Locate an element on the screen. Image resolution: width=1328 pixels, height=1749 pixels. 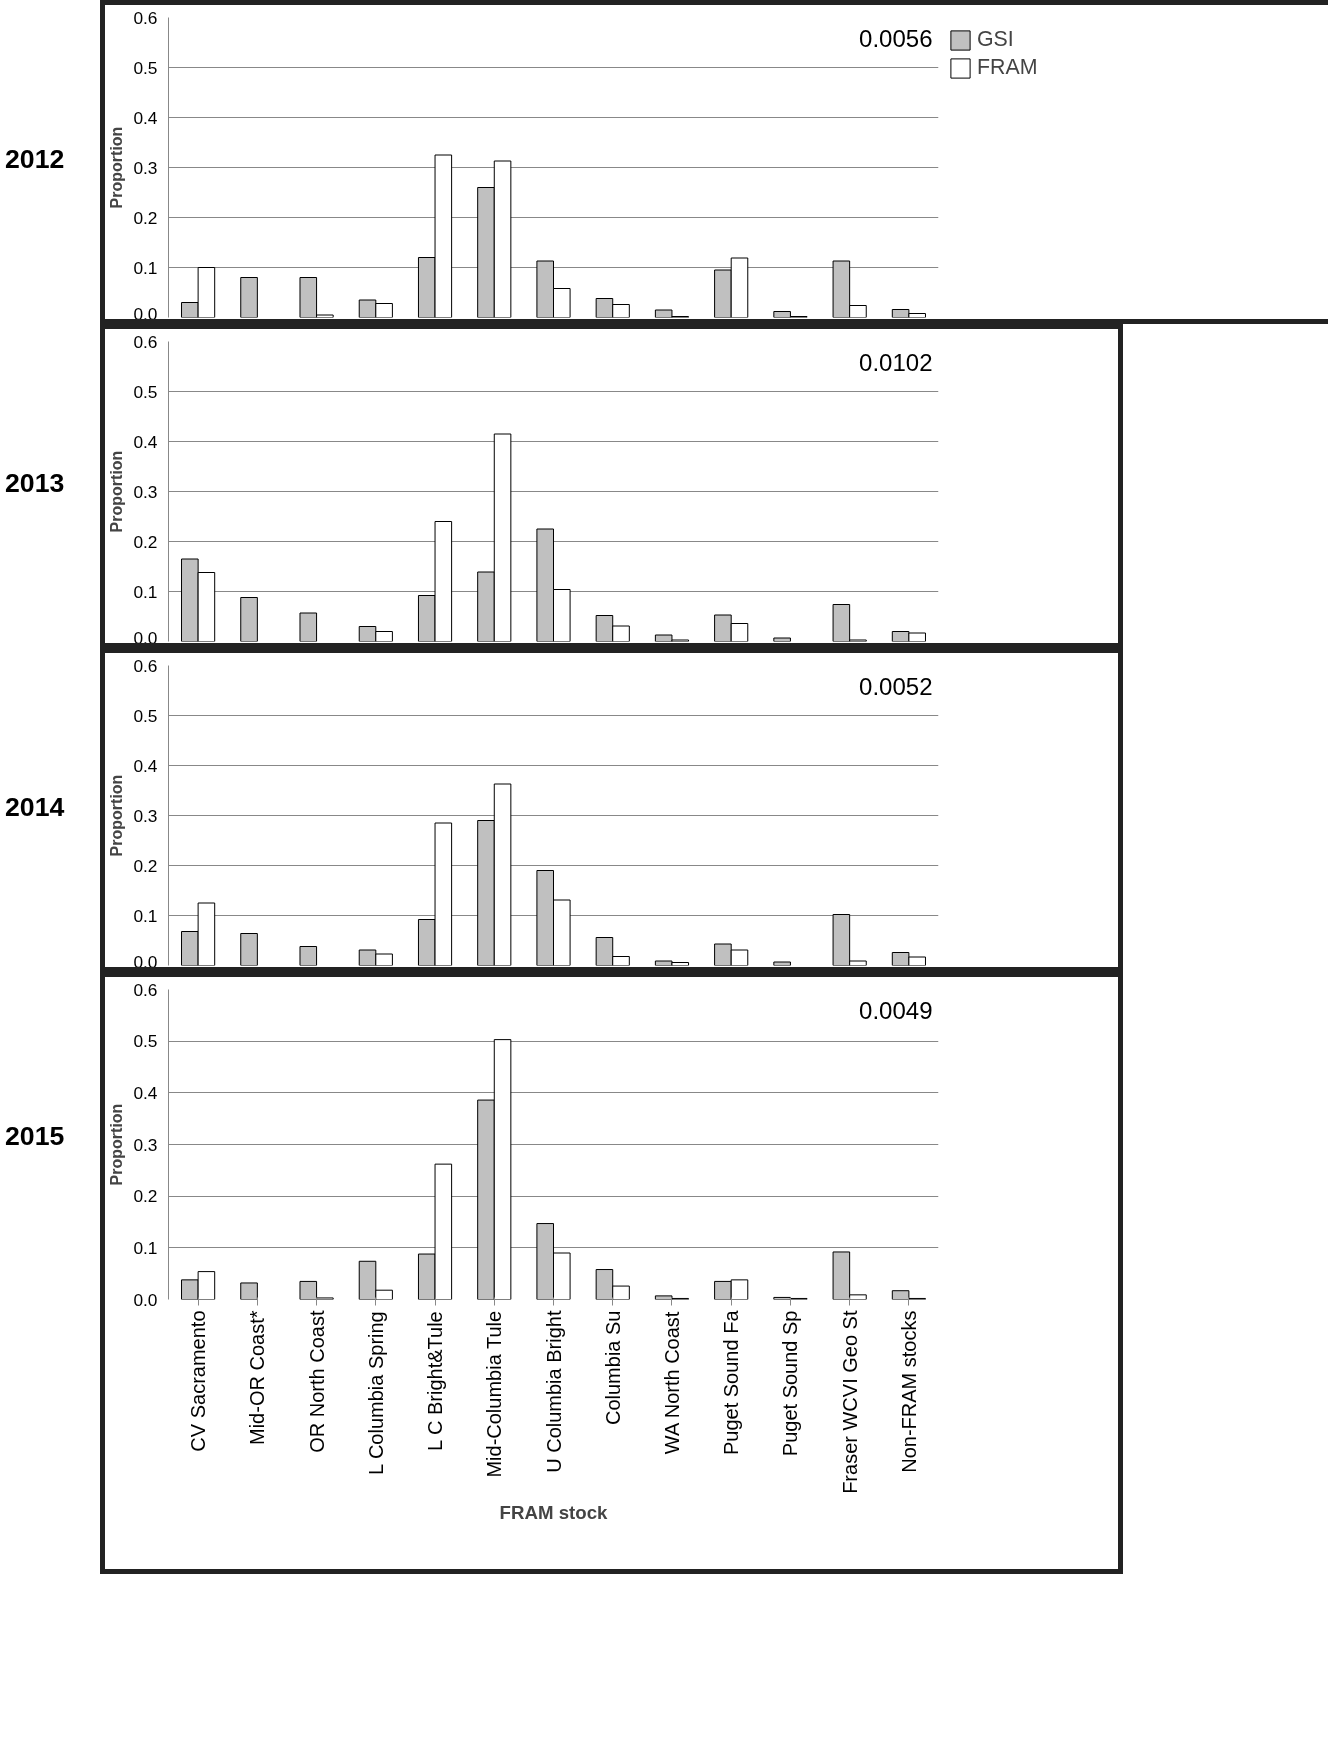
x-tick-label: Mid-Columbia Tule is located at coordinates (494, 1394).